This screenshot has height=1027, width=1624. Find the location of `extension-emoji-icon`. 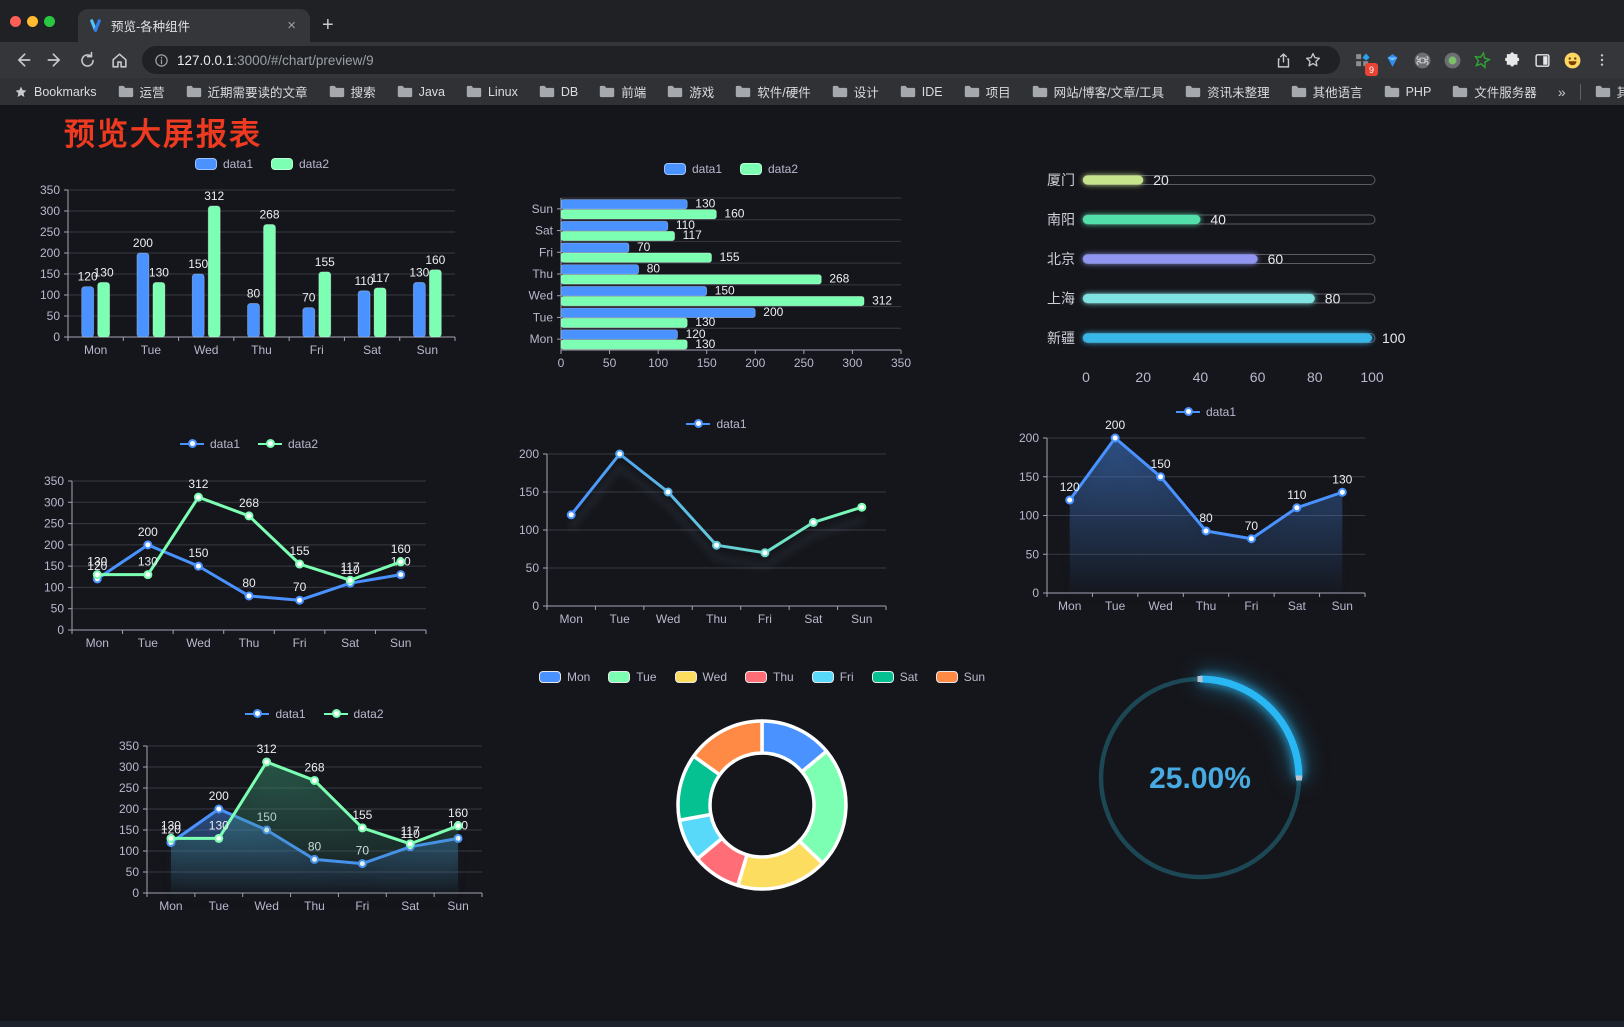

extension-emoji-icon is located at coordinates (1572, 60).